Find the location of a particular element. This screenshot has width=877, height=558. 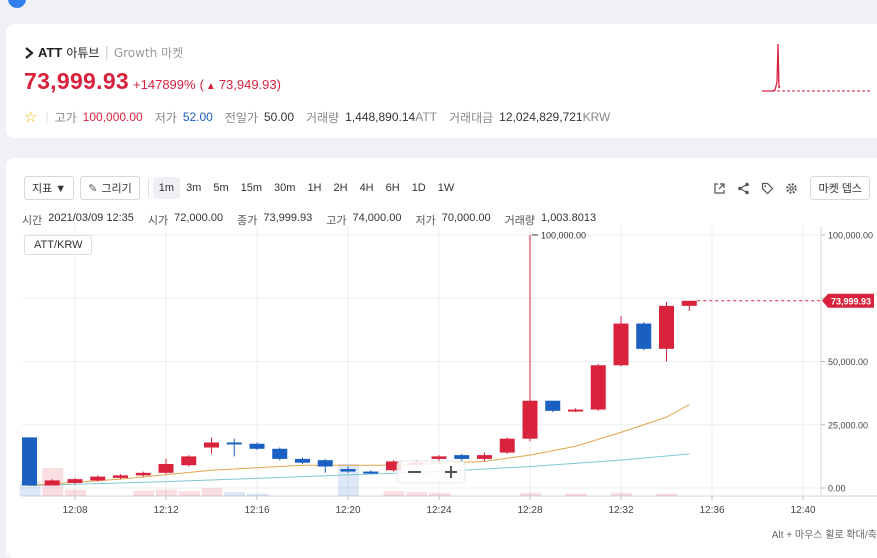

low-value: 52.00 is located at coordinates (197, 117).